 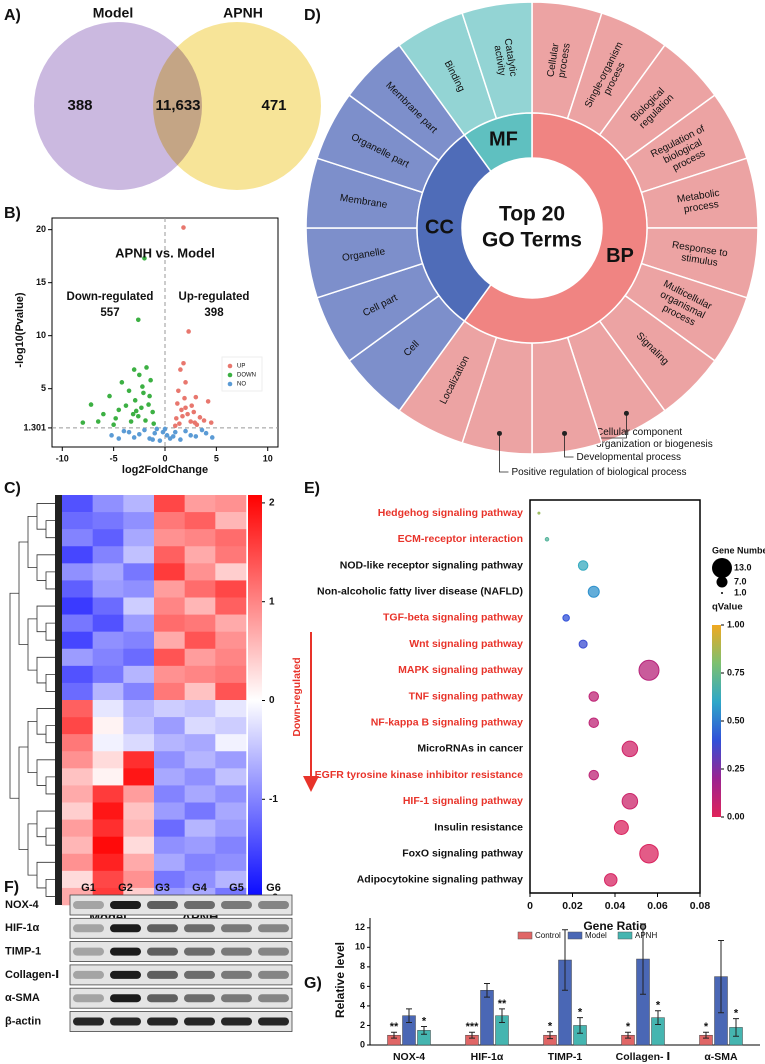 I want to click on group-label: Down-regulated, so click(x=110, y=297).